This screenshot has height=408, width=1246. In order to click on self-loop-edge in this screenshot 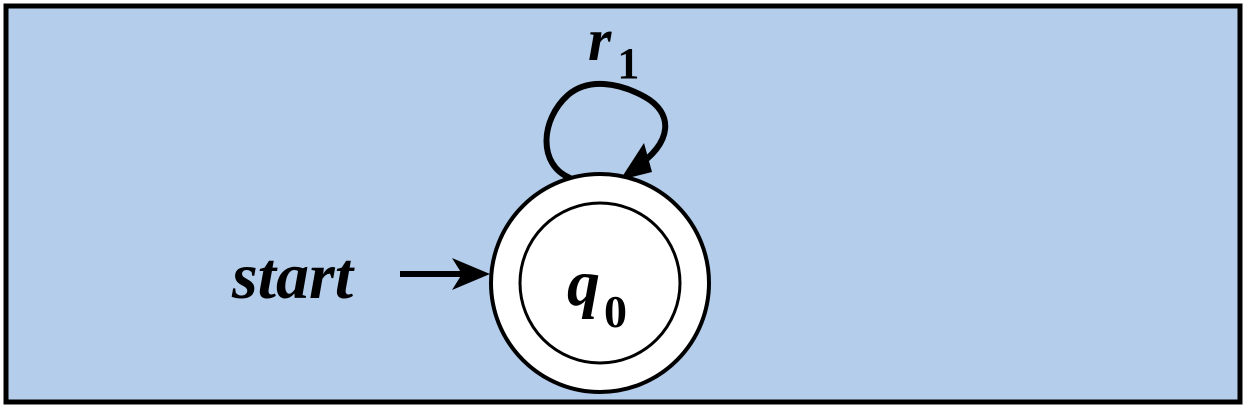, I will do `click(606, 131)`.